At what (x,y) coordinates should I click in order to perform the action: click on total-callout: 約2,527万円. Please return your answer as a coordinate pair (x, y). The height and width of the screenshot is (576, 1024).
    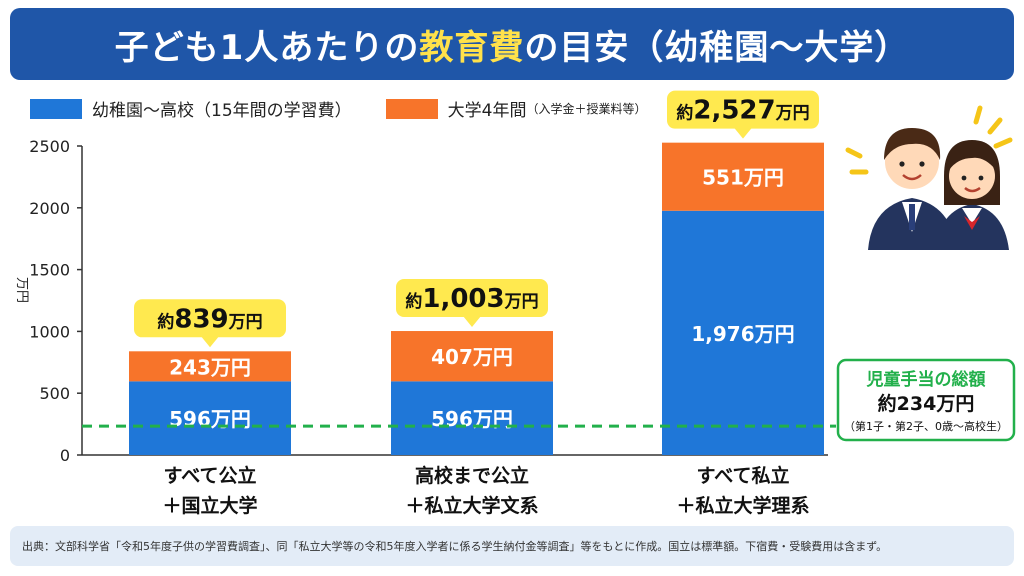
    Looking at the image, I should click on (743, 114).